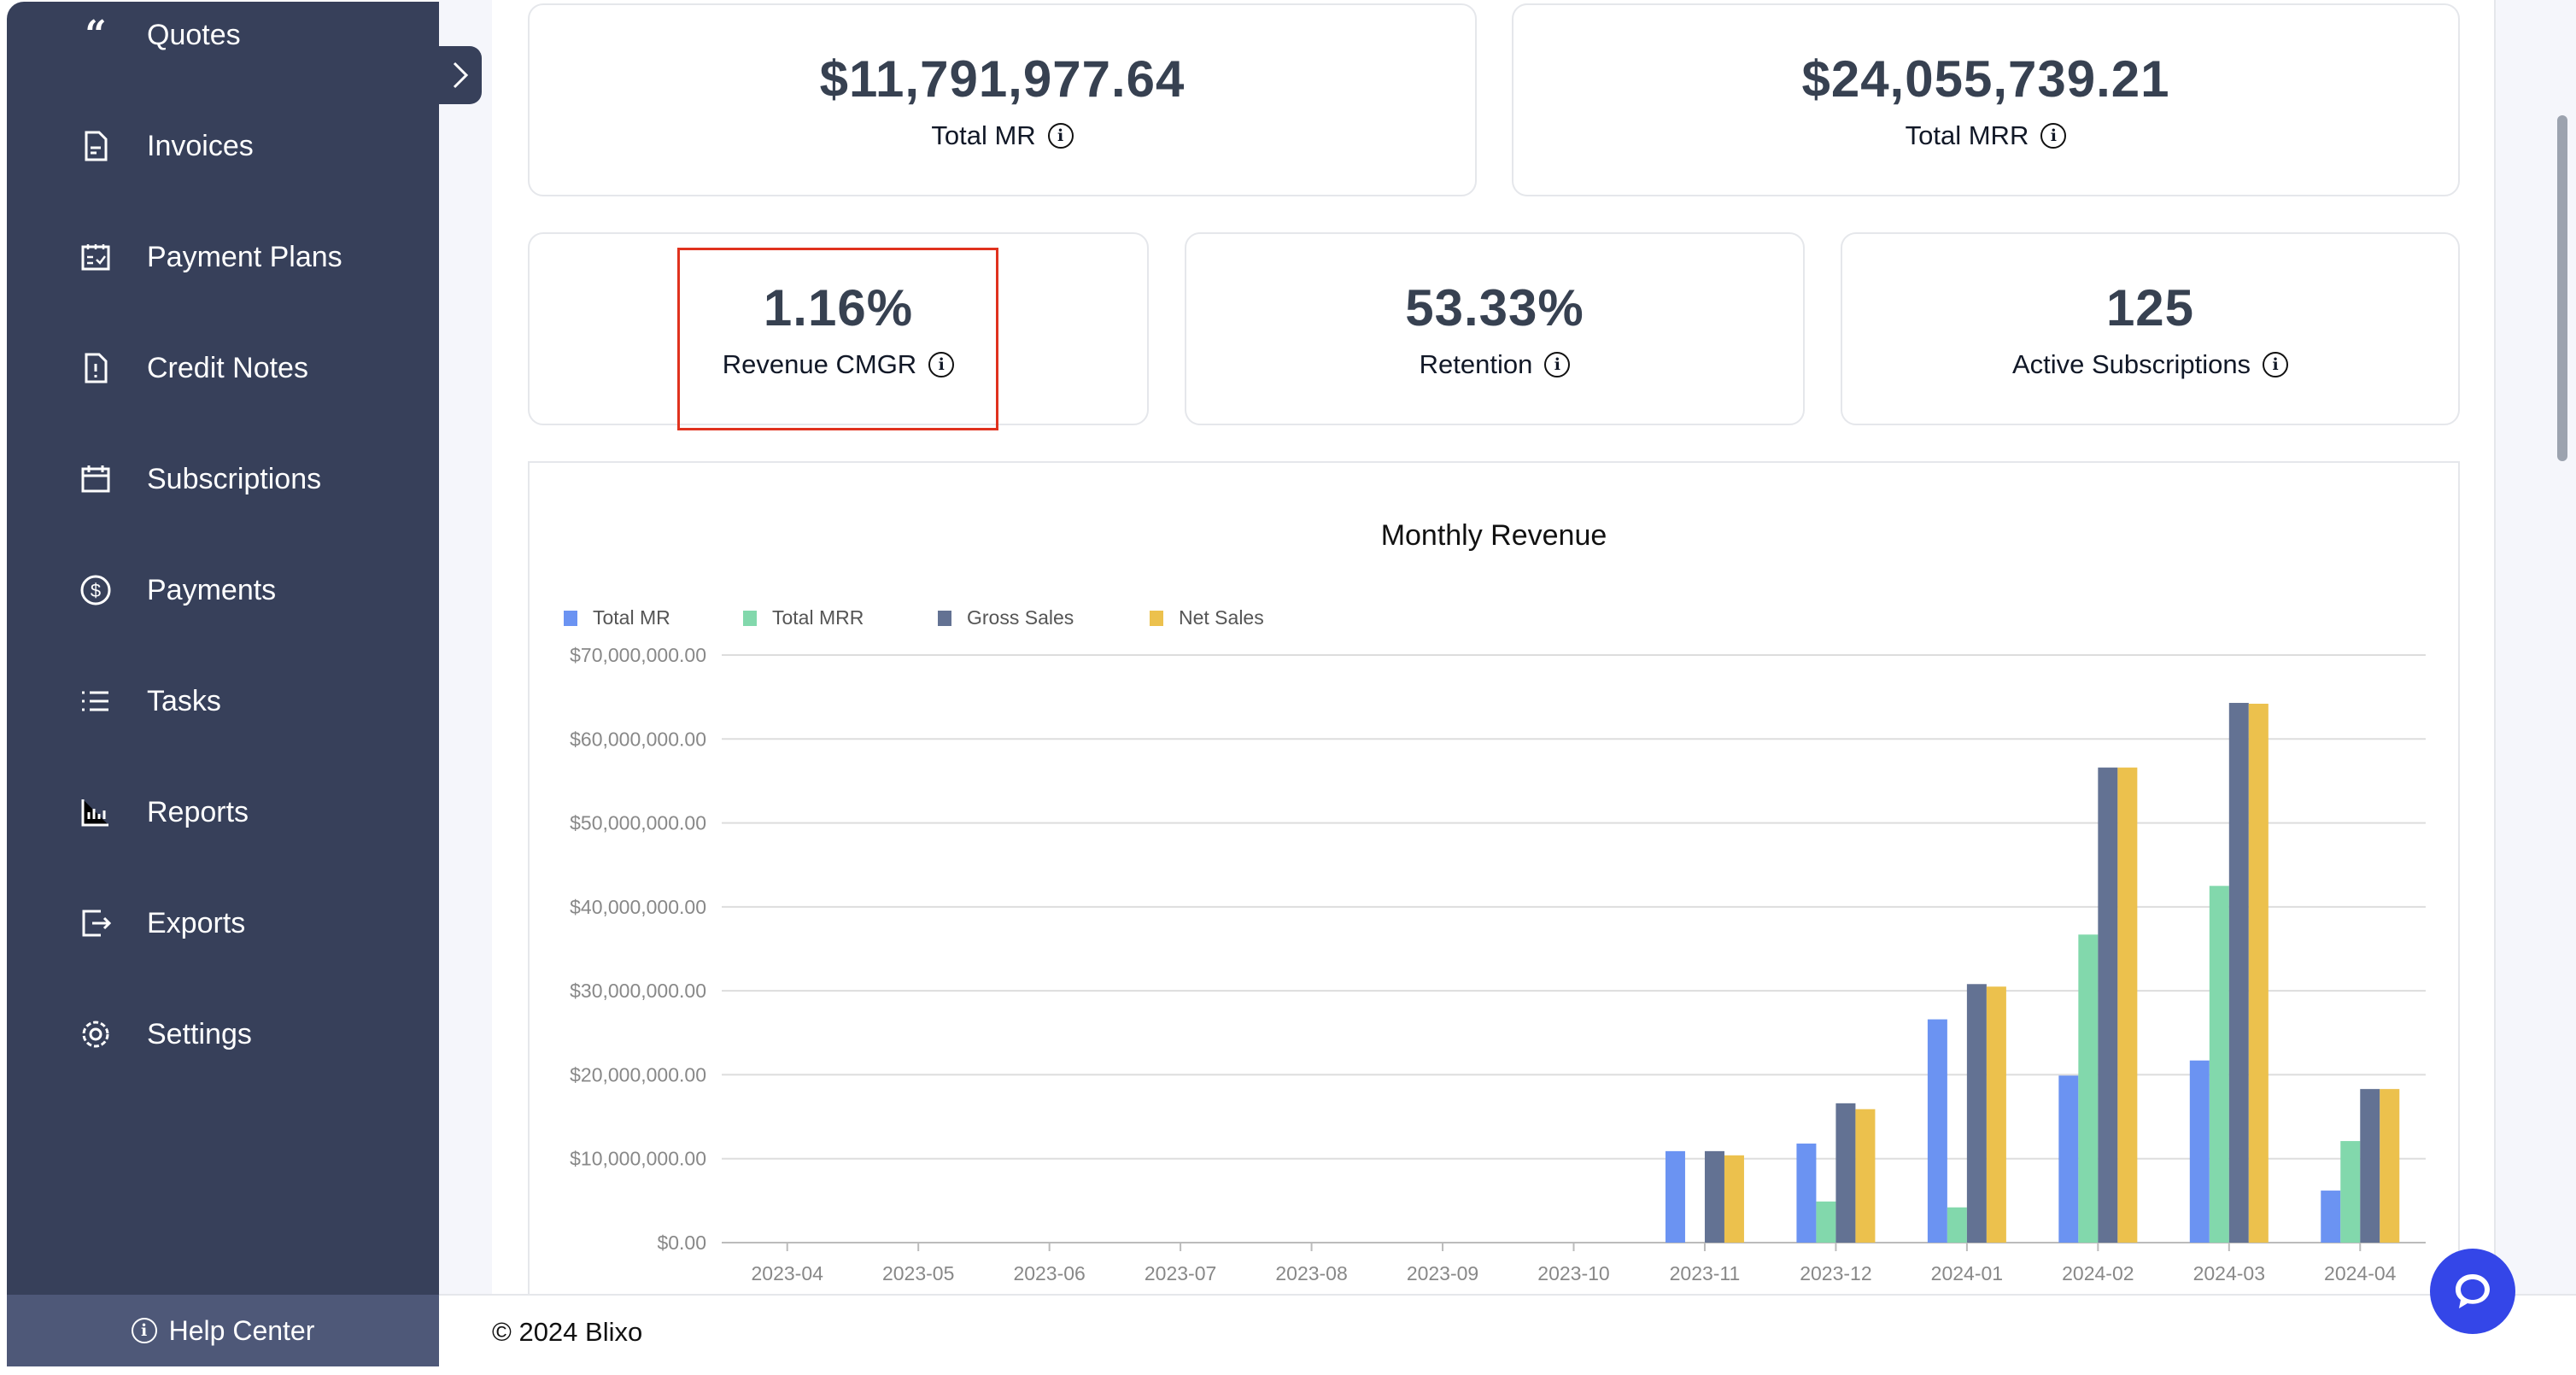  I want to click on sidebar-item-settings: Settings, so click(223, 1034).